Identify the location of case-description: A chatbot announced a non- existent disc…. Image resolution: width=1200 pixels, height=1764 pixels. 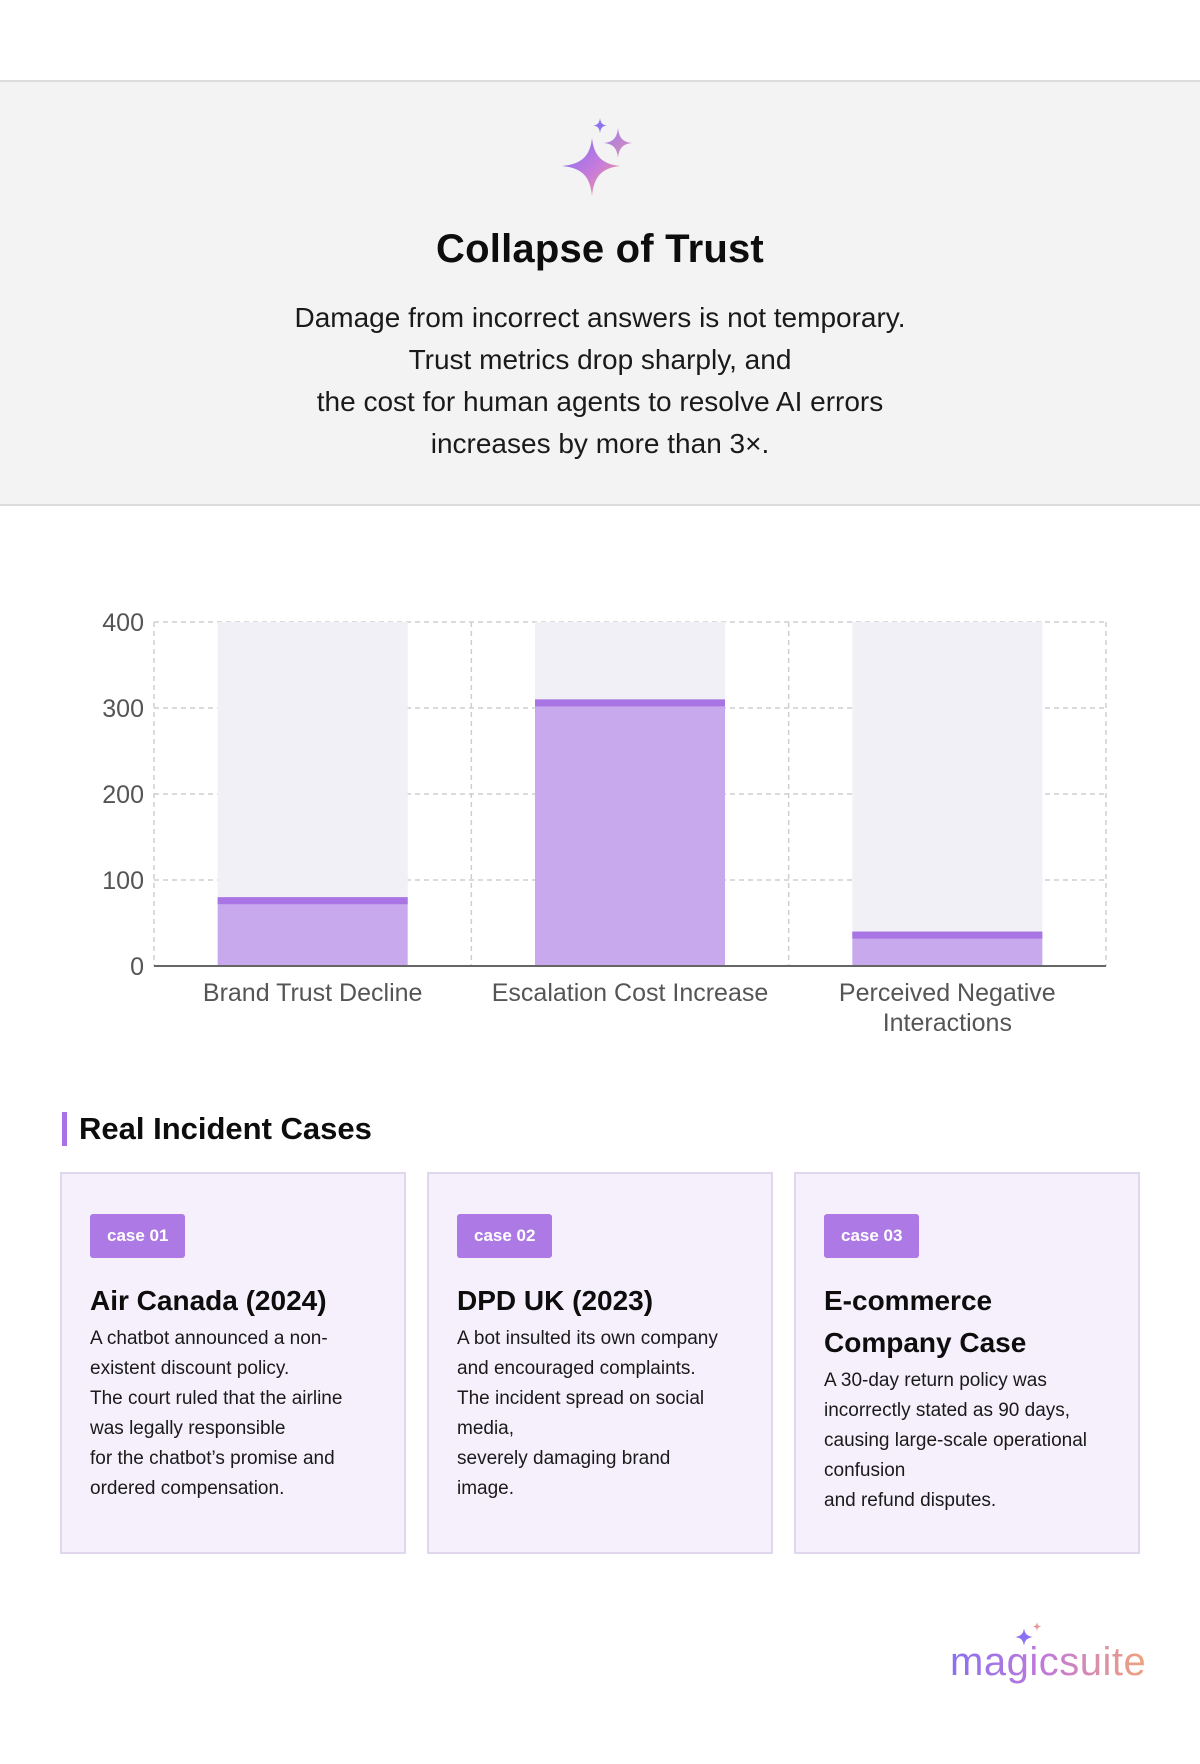
(240, 1414).